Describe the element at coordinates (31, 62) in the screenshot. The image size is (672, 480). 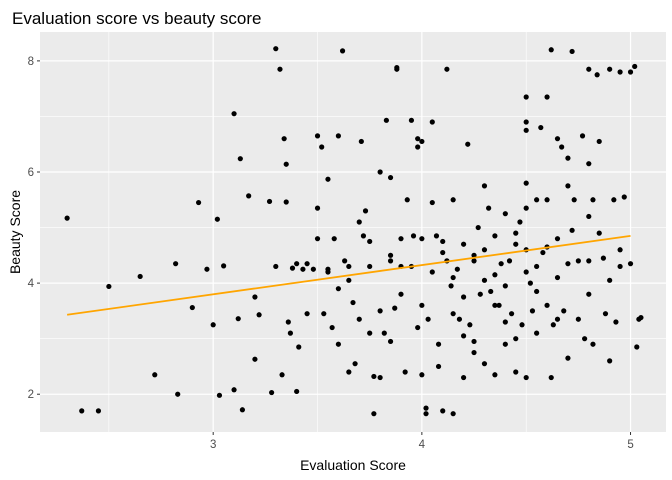
I see `y-tick-label: 8` at that location.